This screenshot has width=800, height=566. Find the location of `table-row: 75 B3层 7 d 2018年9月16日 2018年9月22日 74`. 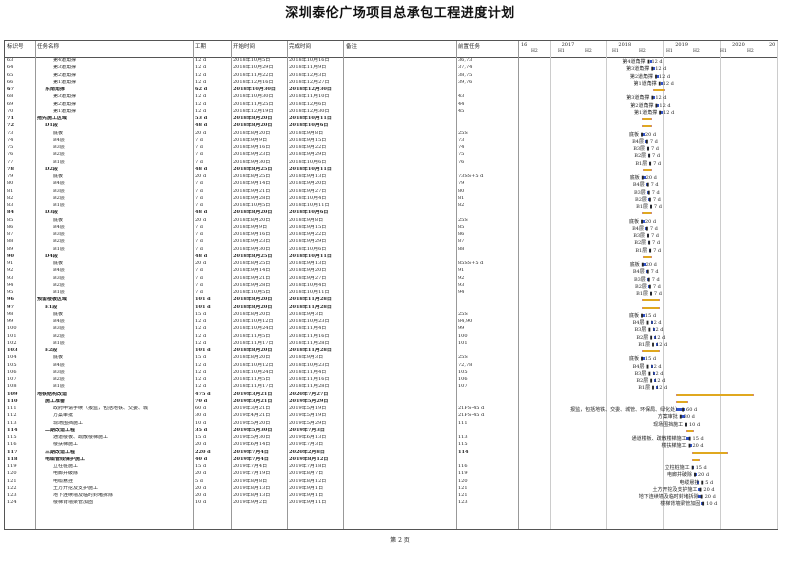

table-row: 75 B3层 7 d 2018年9月16日 2018年9月22日 74 is located at coordinates (391, 148).